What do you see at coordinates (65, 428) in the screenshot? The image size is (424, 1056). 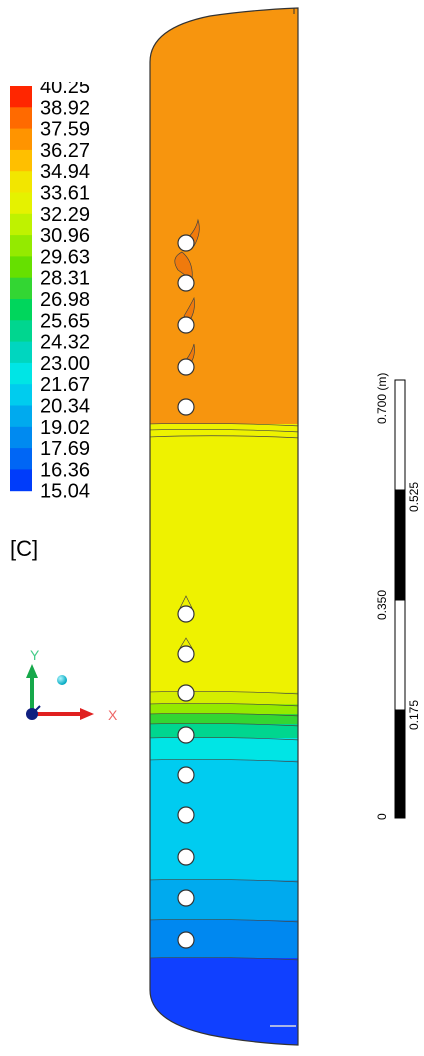 I see `legend-tick-label: 19.02` at bounding box center [65, 428].